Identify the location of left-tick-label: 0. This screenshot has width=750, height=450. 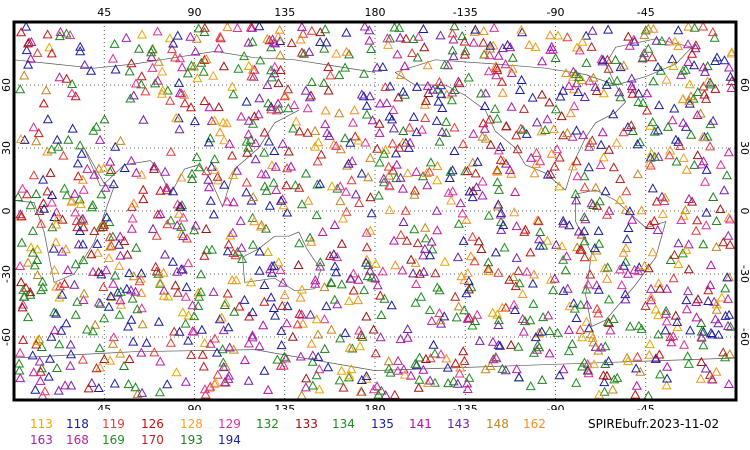
(6, 211).